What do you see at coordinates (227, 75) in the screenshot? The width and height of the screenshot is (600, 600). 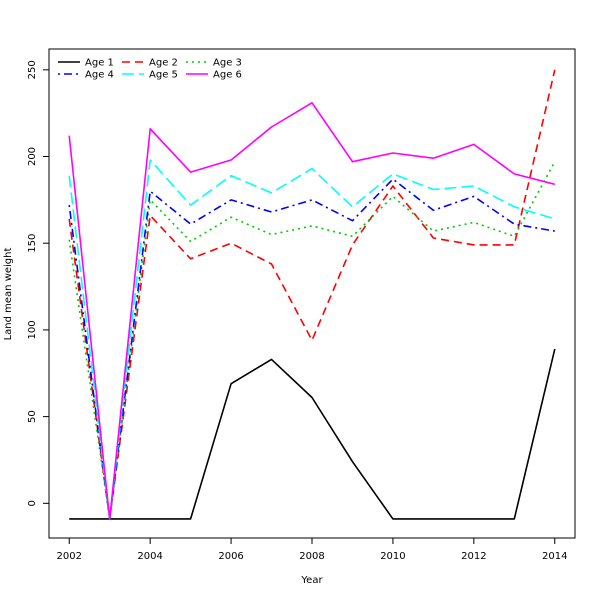 I see `legend-label-age-6: Age 6` at bounding box center [227, 75].